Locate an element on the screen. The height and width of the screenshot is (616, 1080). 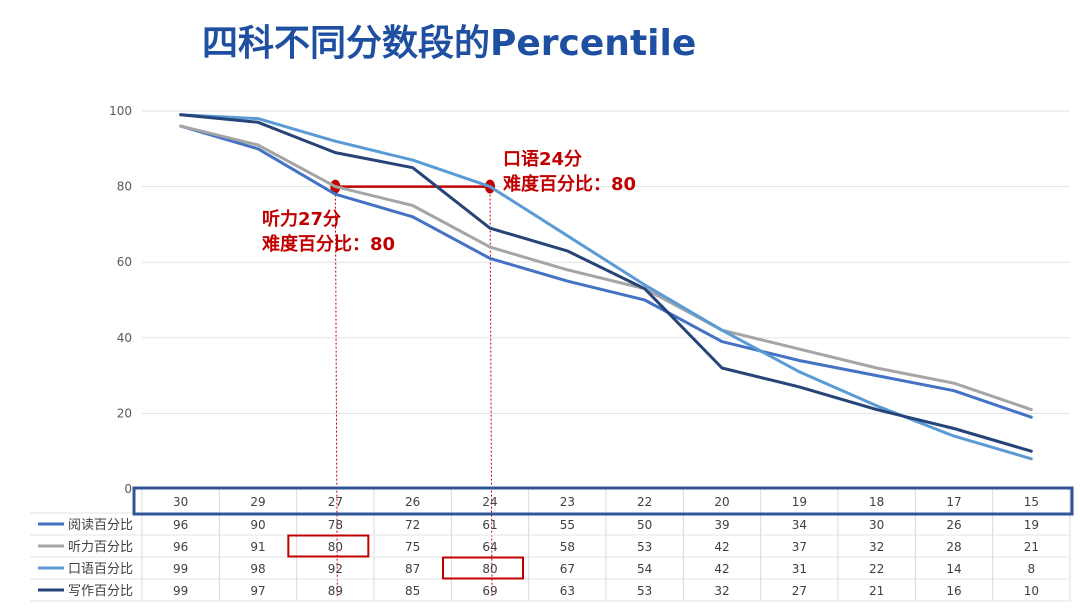
table-cell-value: 30 is located at coordinates (876, 525).